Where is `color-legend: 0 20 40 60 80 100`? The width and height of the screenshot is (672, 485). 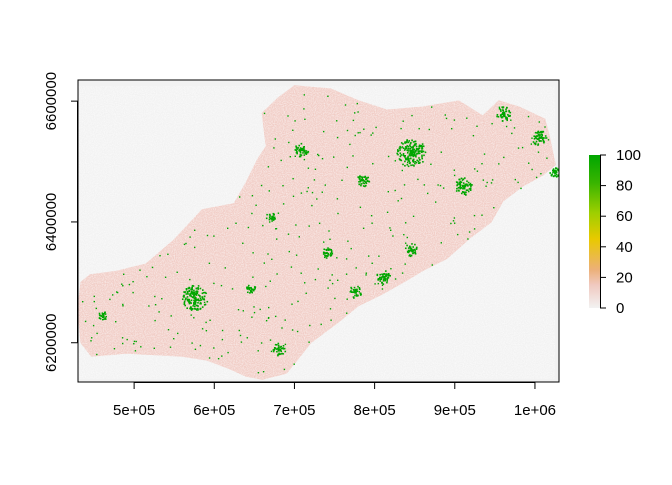
color-legend: 0 20 40 60 80 100 is located at coordinates (615, 232).